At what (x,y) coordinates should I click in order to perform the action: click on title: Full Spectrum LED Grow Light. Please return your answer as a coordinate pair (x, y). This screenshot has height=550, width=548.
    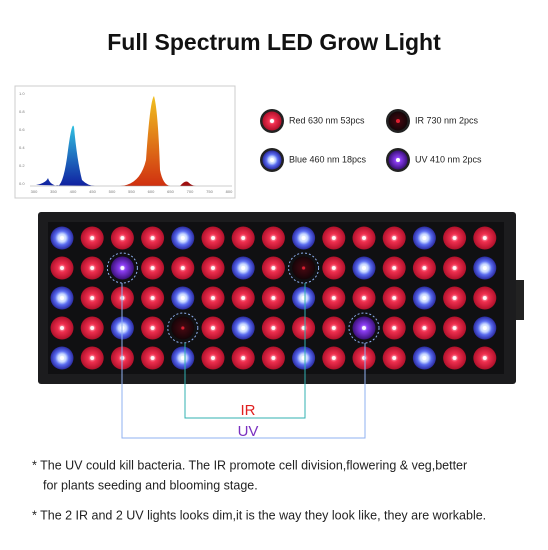
    Looking at the image, I should click on (274, 42).